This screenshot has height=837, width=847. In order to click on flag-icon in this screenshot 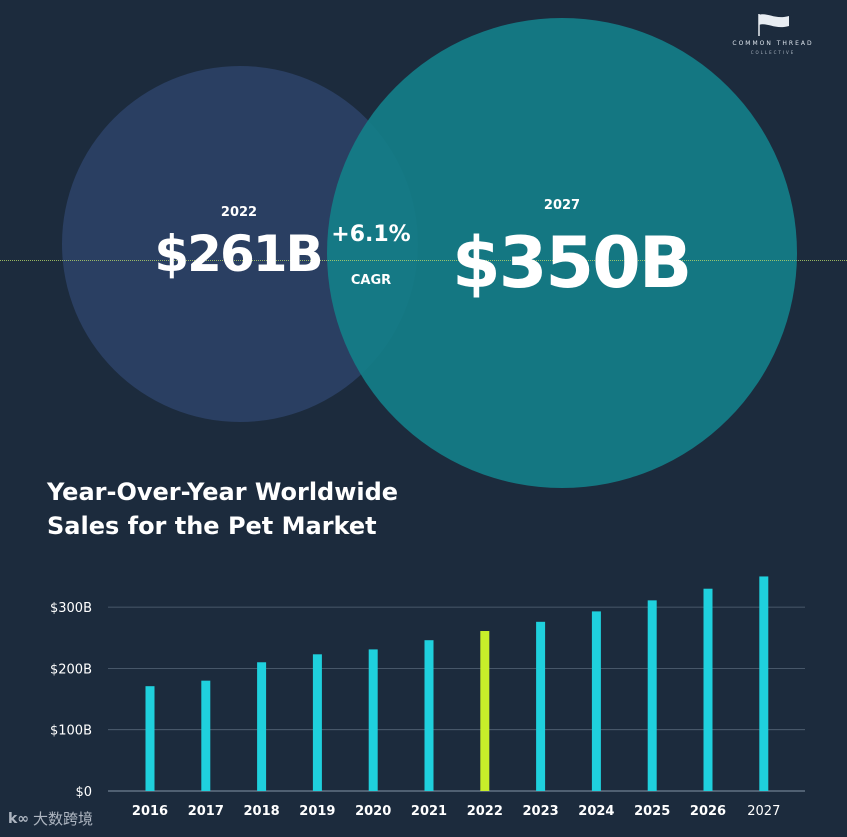, I will do `click(773, 25)`.